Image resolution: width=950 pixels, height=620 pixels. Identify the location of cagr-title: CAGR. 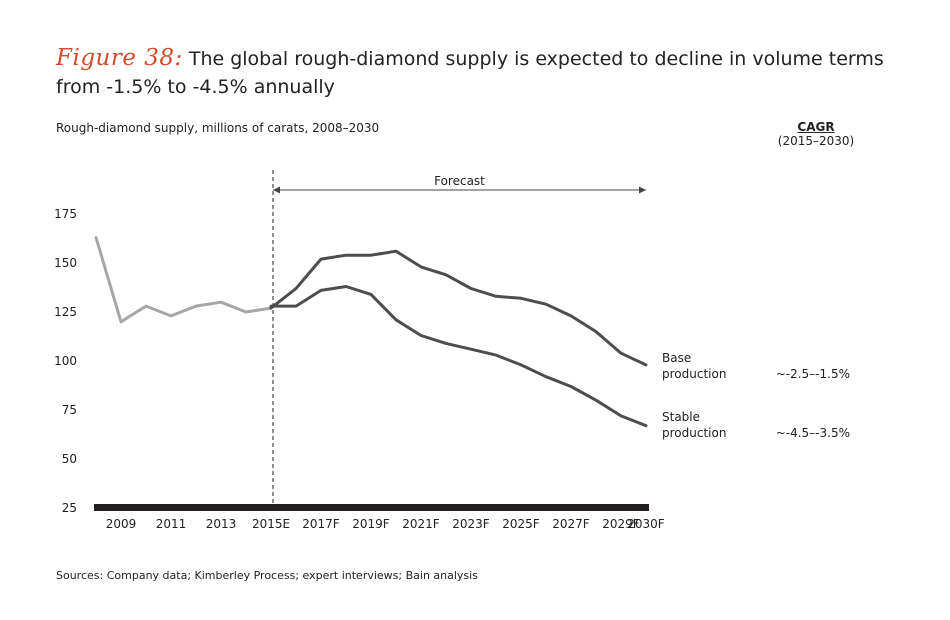
(816, 127).